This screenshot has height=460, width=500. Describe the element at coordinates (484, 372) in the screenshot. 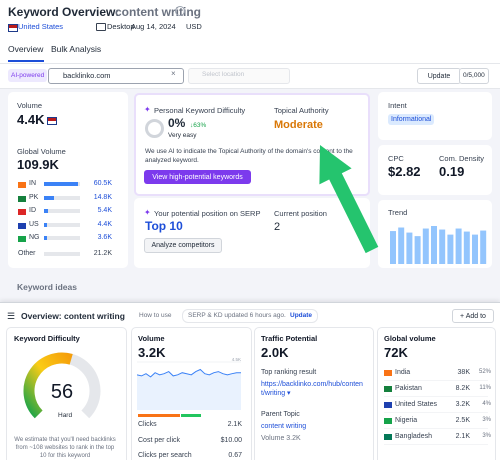

I see `country-share: 52%` at that location.